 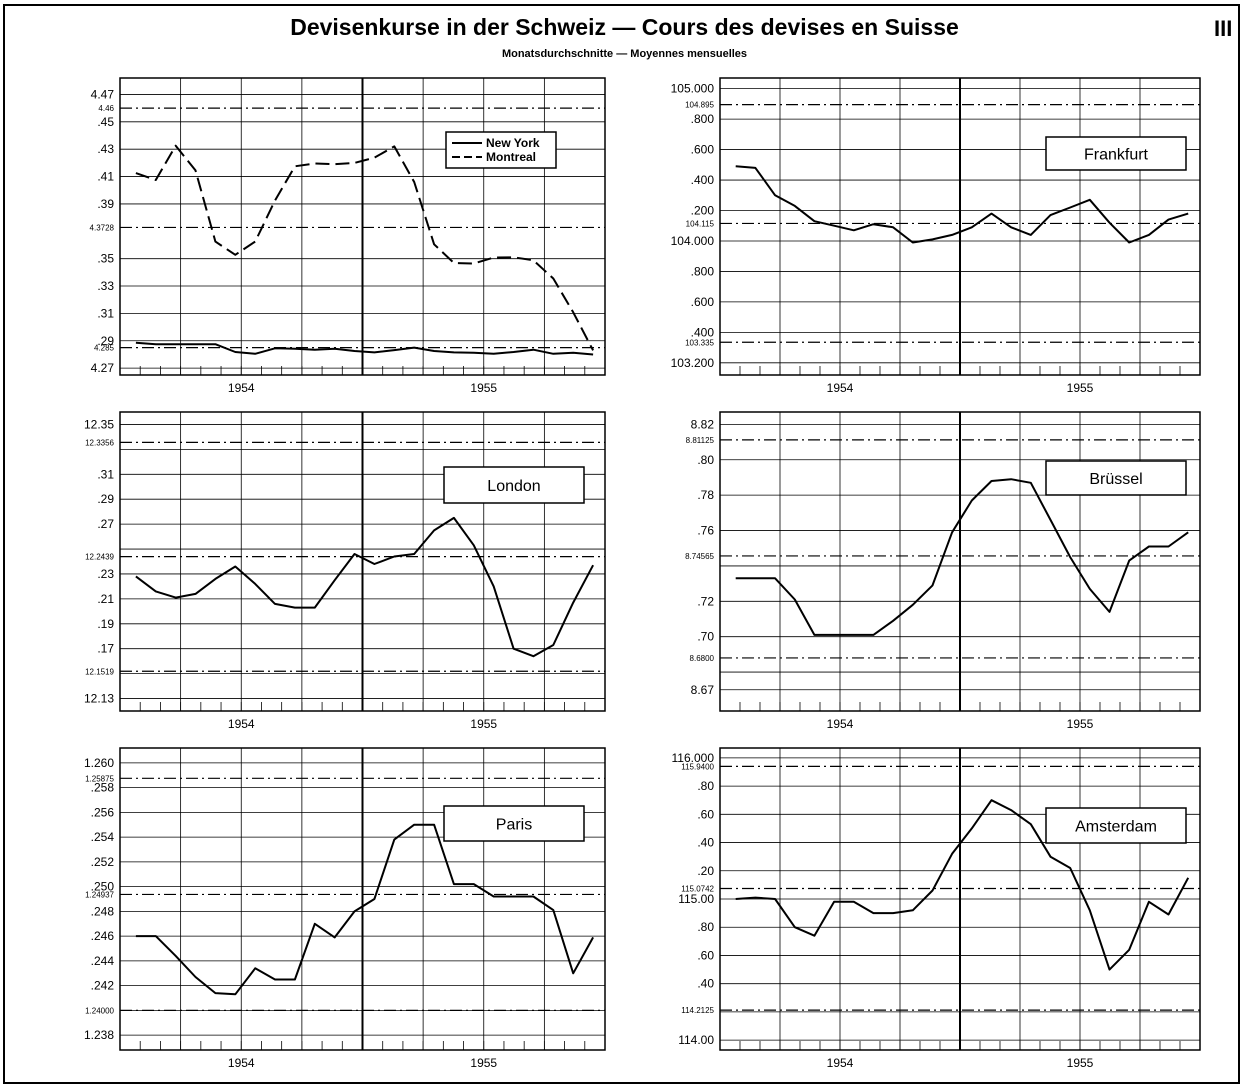 What do you see at coordinates (99, 699) in the screenshot?
I see `y-tick-label: 12.13` at bounding box center [99, 699].